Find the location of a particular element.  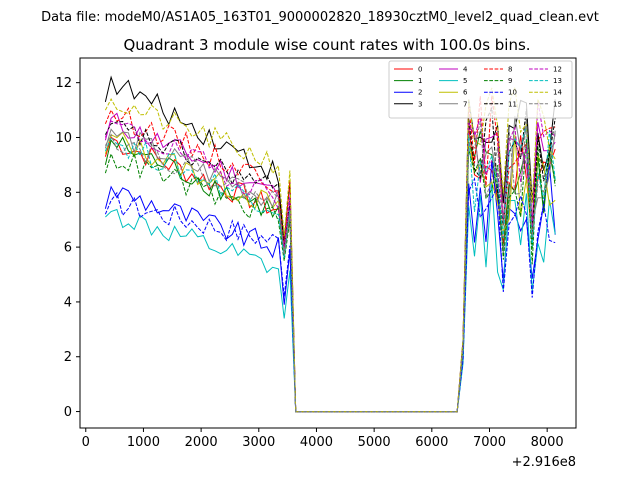

y-tick-label: 2 is located at coordinates (68, 357).